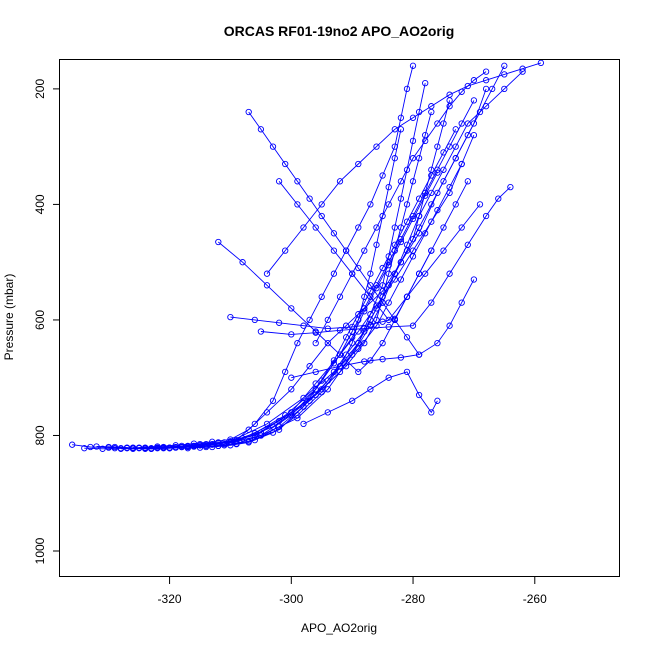 The width and height of the screenshot is (650, 650). Describe the element at coordinates (339, 31) in the screenshot. I see `chart-title: ORCAS RF01-19no2 APO_AO2orig` at that location.